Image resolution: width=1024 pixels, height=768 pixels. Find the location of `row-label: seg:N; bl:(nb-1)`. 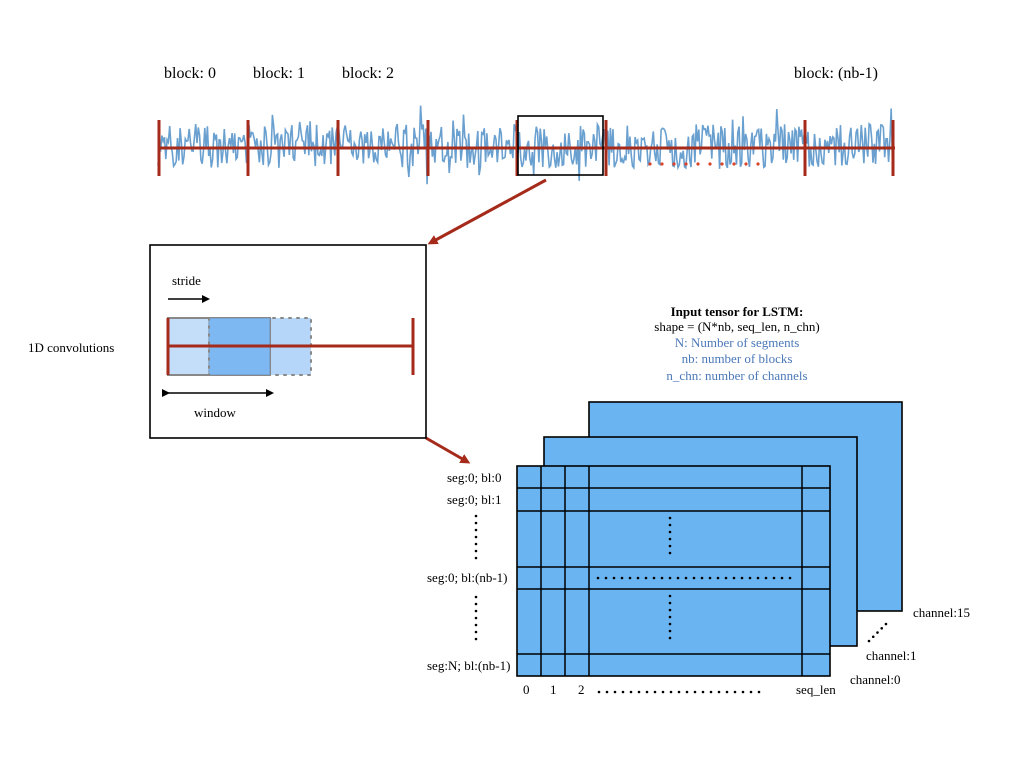

row-label: seg:N; bl:(nb-1) is located at coordinates (468, 665).